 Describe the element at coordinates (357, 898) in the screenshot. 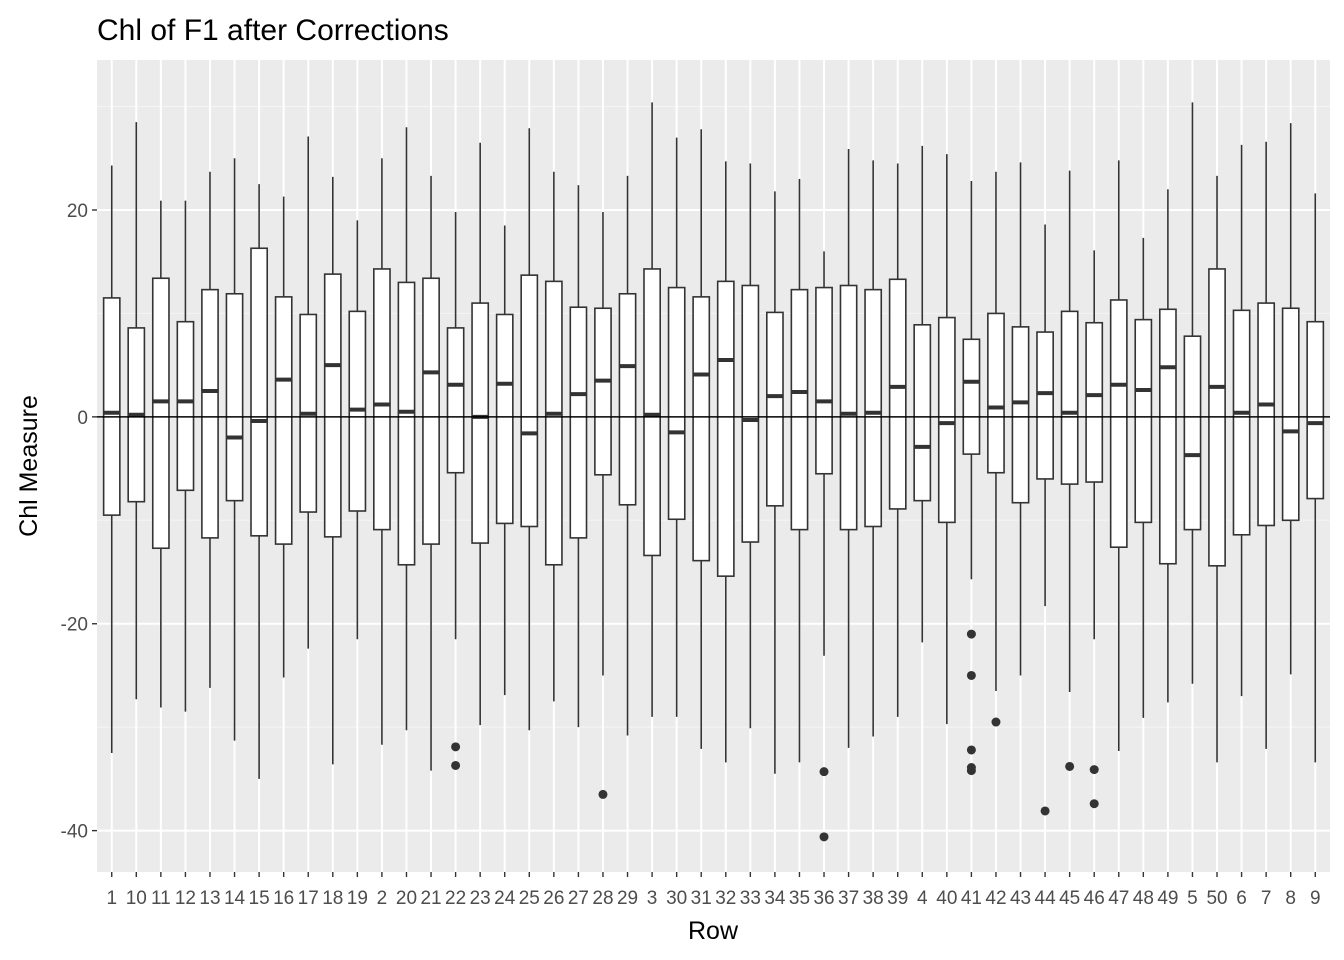

I see `x-tick-label: 19` at that location.